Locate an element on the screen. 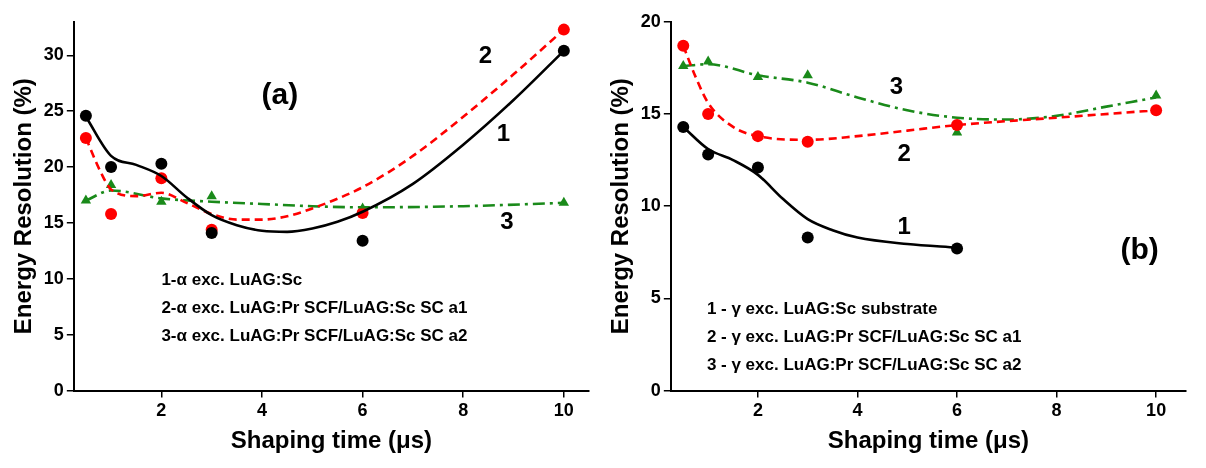 Image resolution: width=1206 pixels, height=468 pixels. text: (b) is located at coordinates (1139, 248).